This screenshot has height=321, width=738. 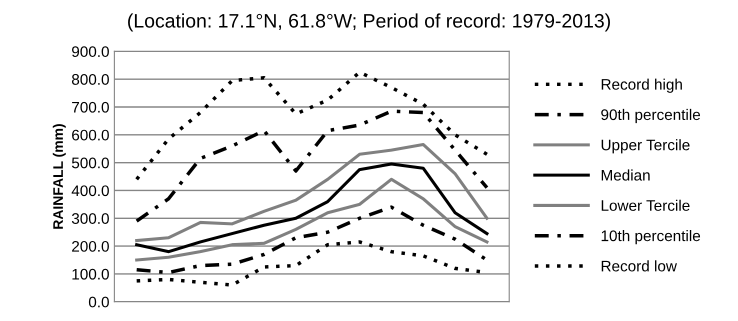 I want to click on y-tick-label: 600.0, so click(x=90, y=135).